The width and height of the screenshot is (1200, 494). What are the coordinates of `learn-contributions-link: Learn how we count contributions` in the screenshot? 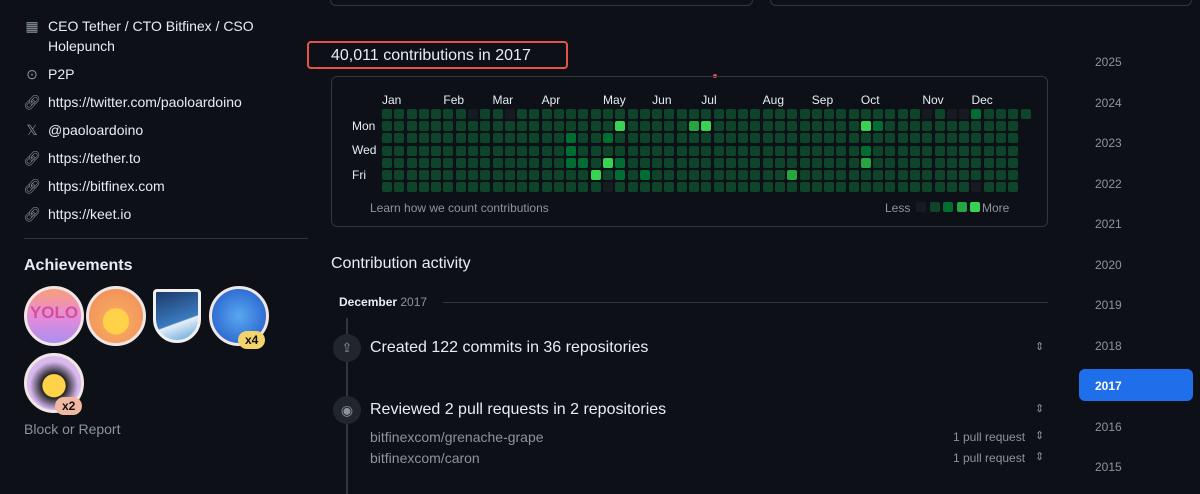 It's located at (459, 208).